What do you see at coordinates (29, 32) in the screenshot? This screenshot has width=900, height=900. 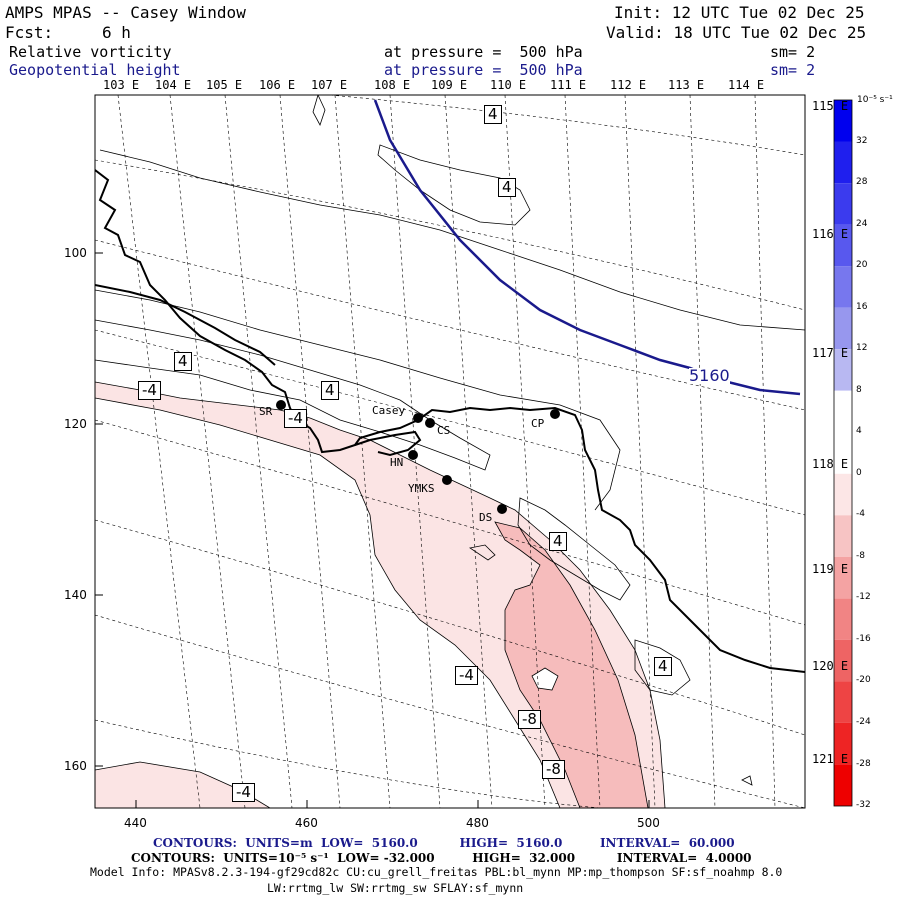 I see `forecast-label: Fcst:` at bounding box center [29, 32].